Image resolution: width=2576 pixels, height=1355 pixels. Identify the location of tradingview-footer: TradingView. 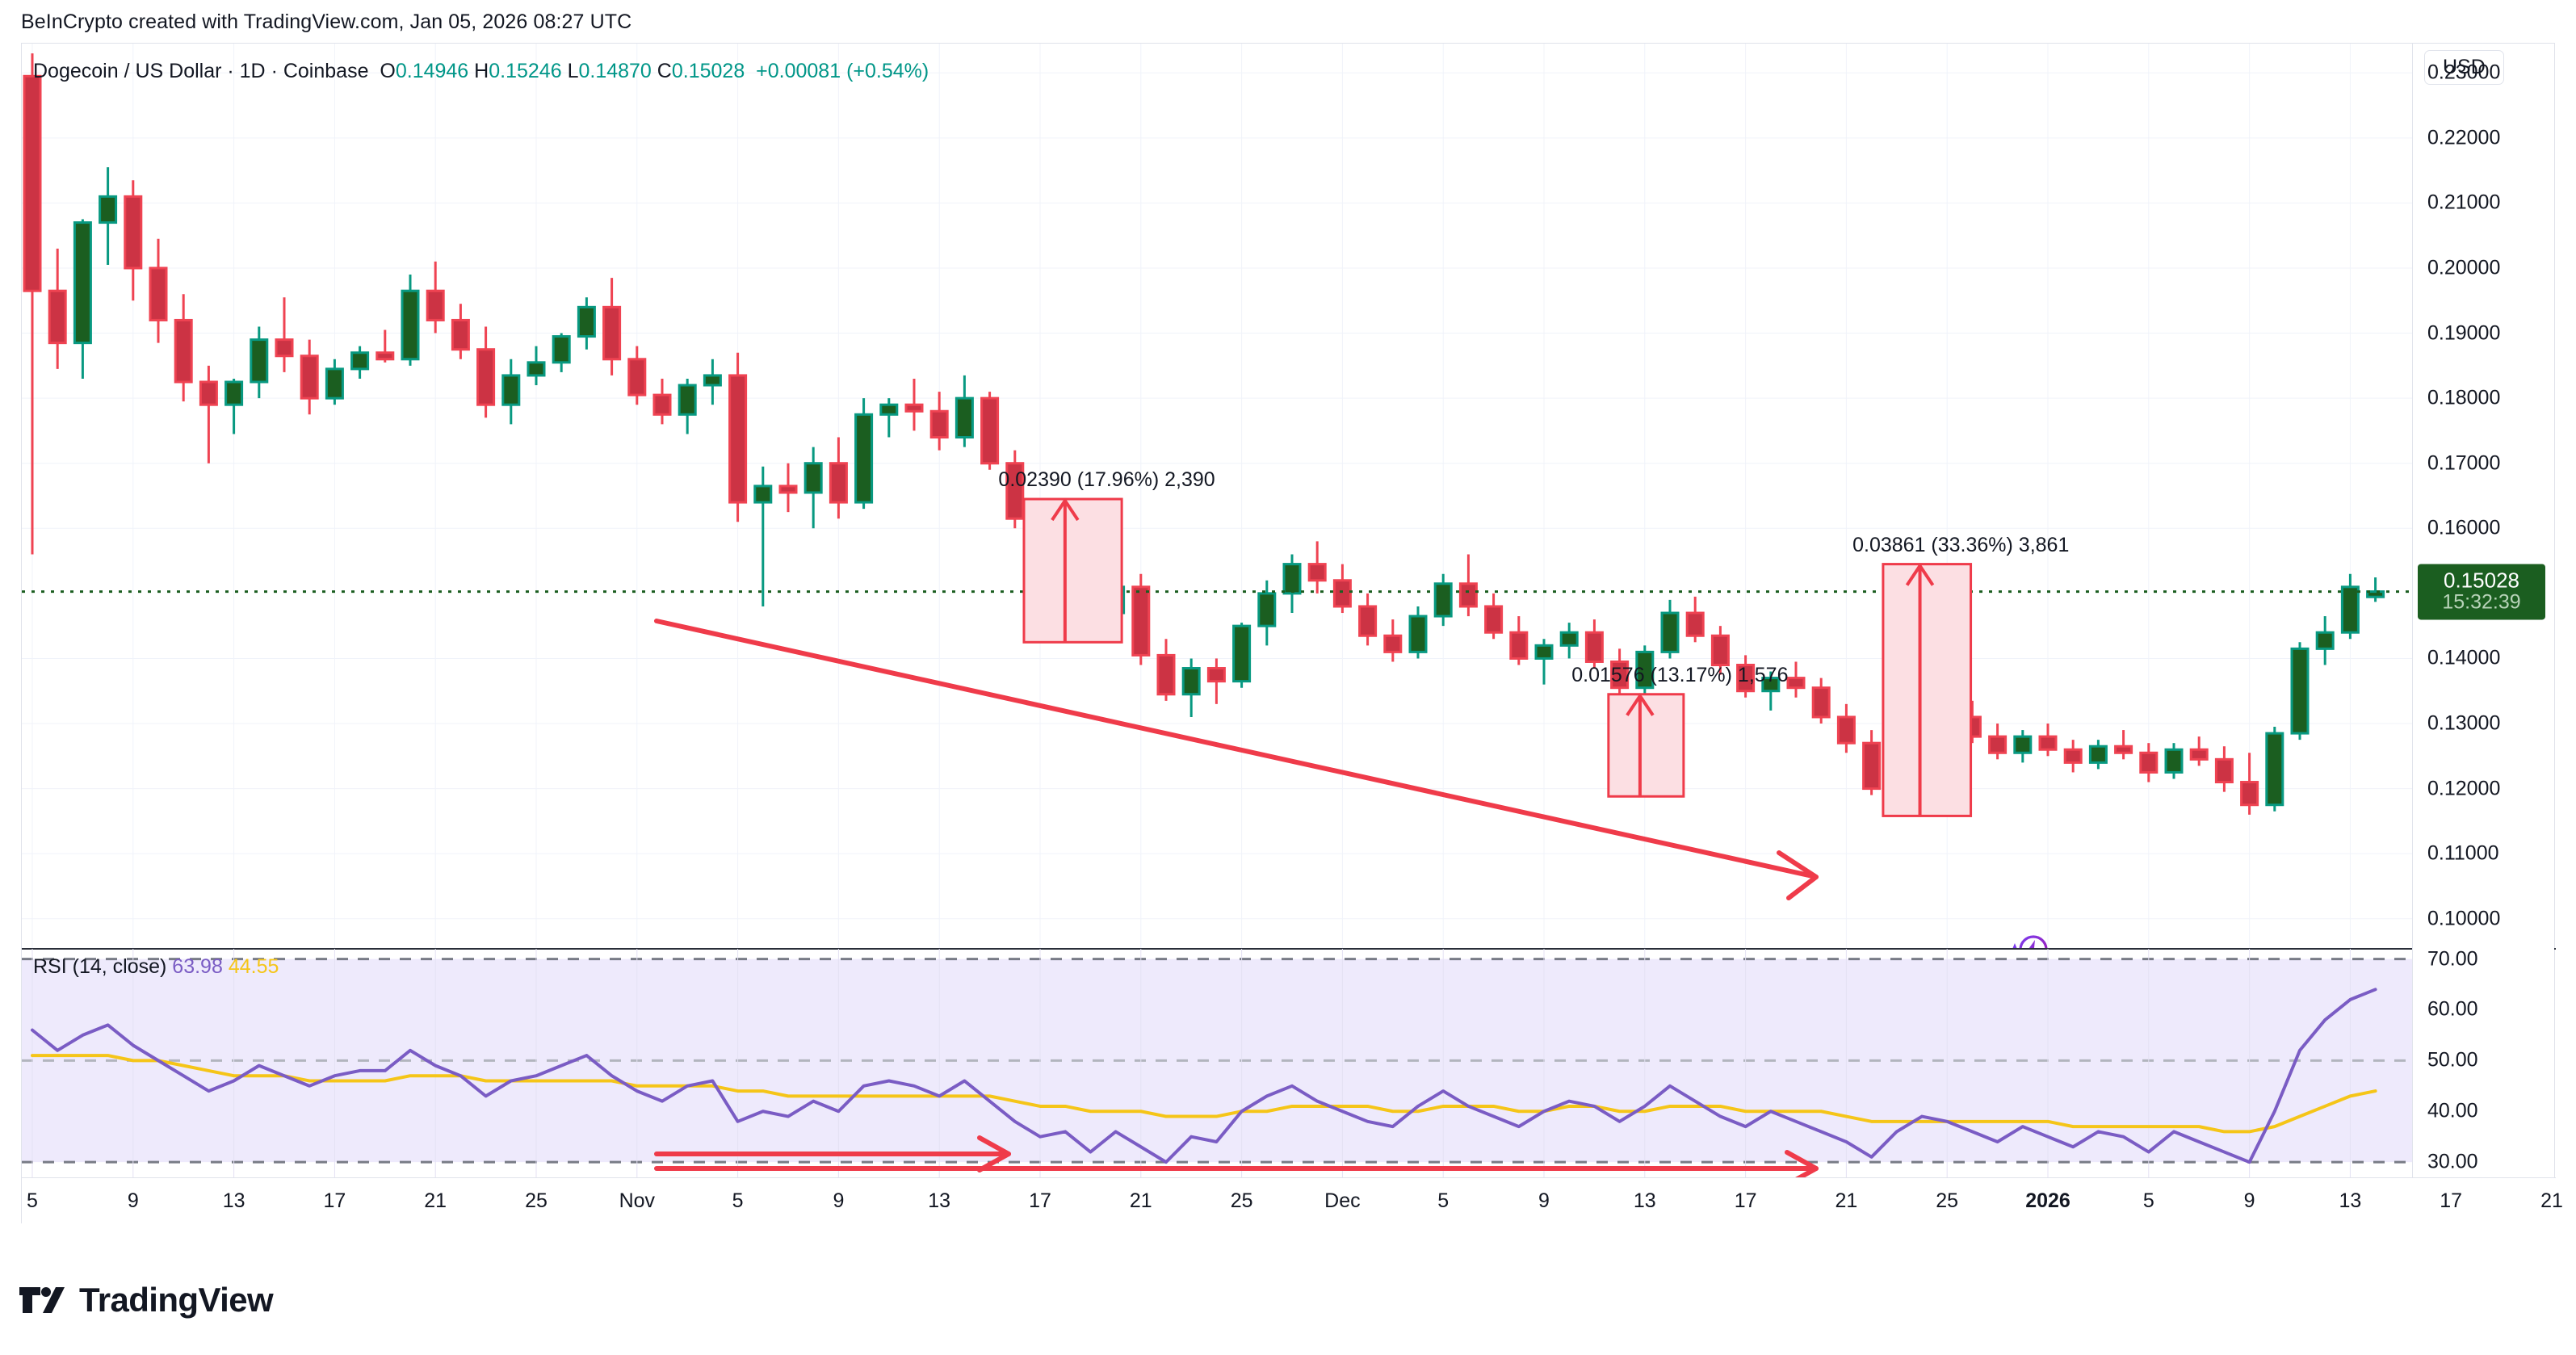
(146, 1300).